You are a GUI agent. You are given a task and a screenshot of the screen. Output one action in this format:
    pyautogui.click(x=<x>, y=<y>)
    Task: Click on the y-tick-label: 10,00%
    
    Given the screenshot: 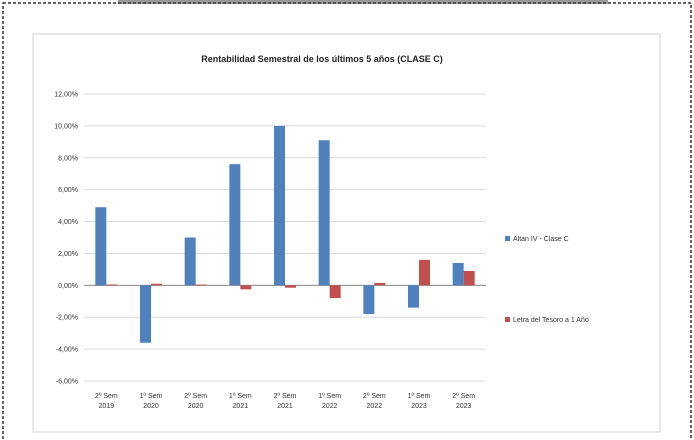 What is the action you would take?
    pyautogui.click(x=66, y=126)
    